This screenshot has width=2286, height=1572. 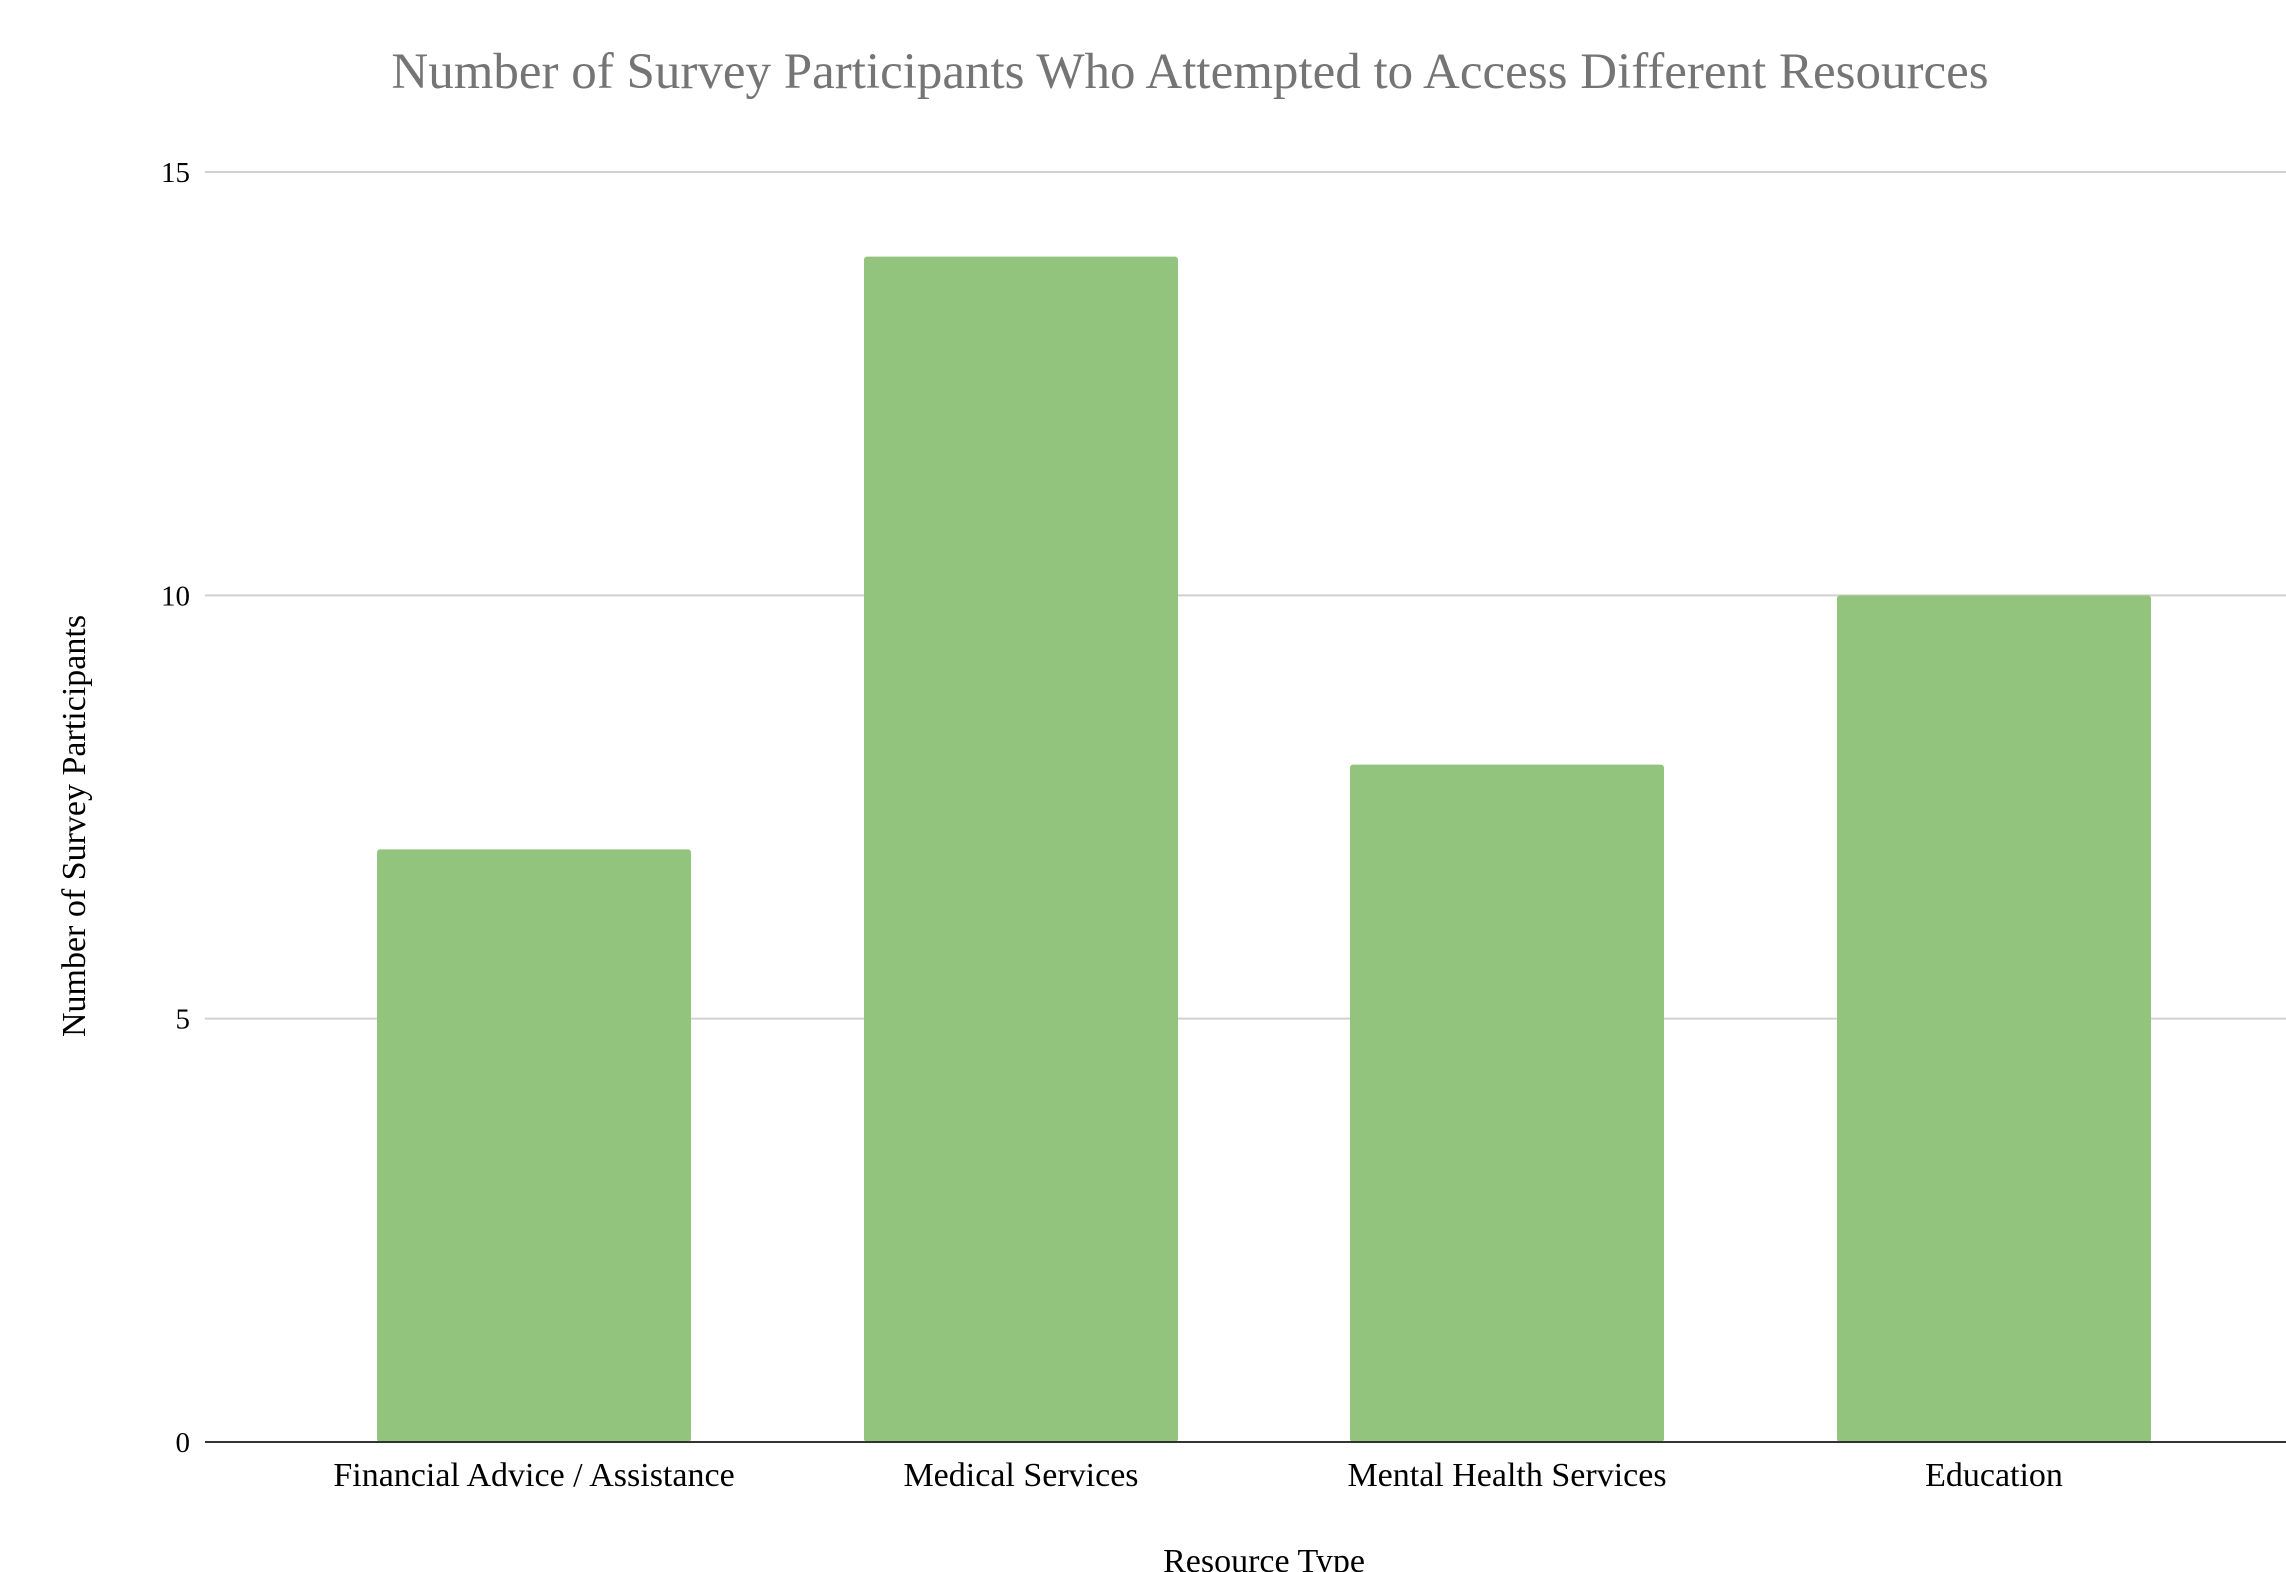 I want to click on y-tick-label: 0, so click(x=183, y=1443).